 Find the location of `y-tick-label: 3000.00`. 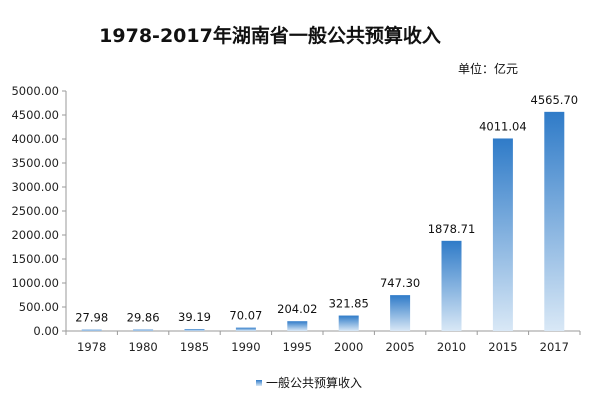

y-tick-label: 3000.00 is located at coordinates (35, 187).